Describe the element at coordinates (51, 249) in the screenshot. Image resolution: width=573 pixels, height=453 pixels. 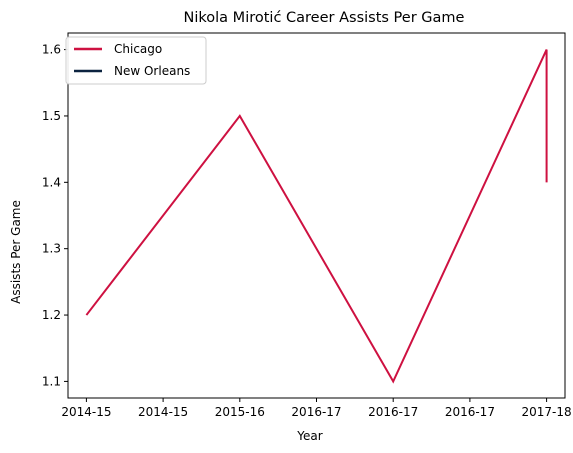
I see `y-tick-label: 1.3` at that location.